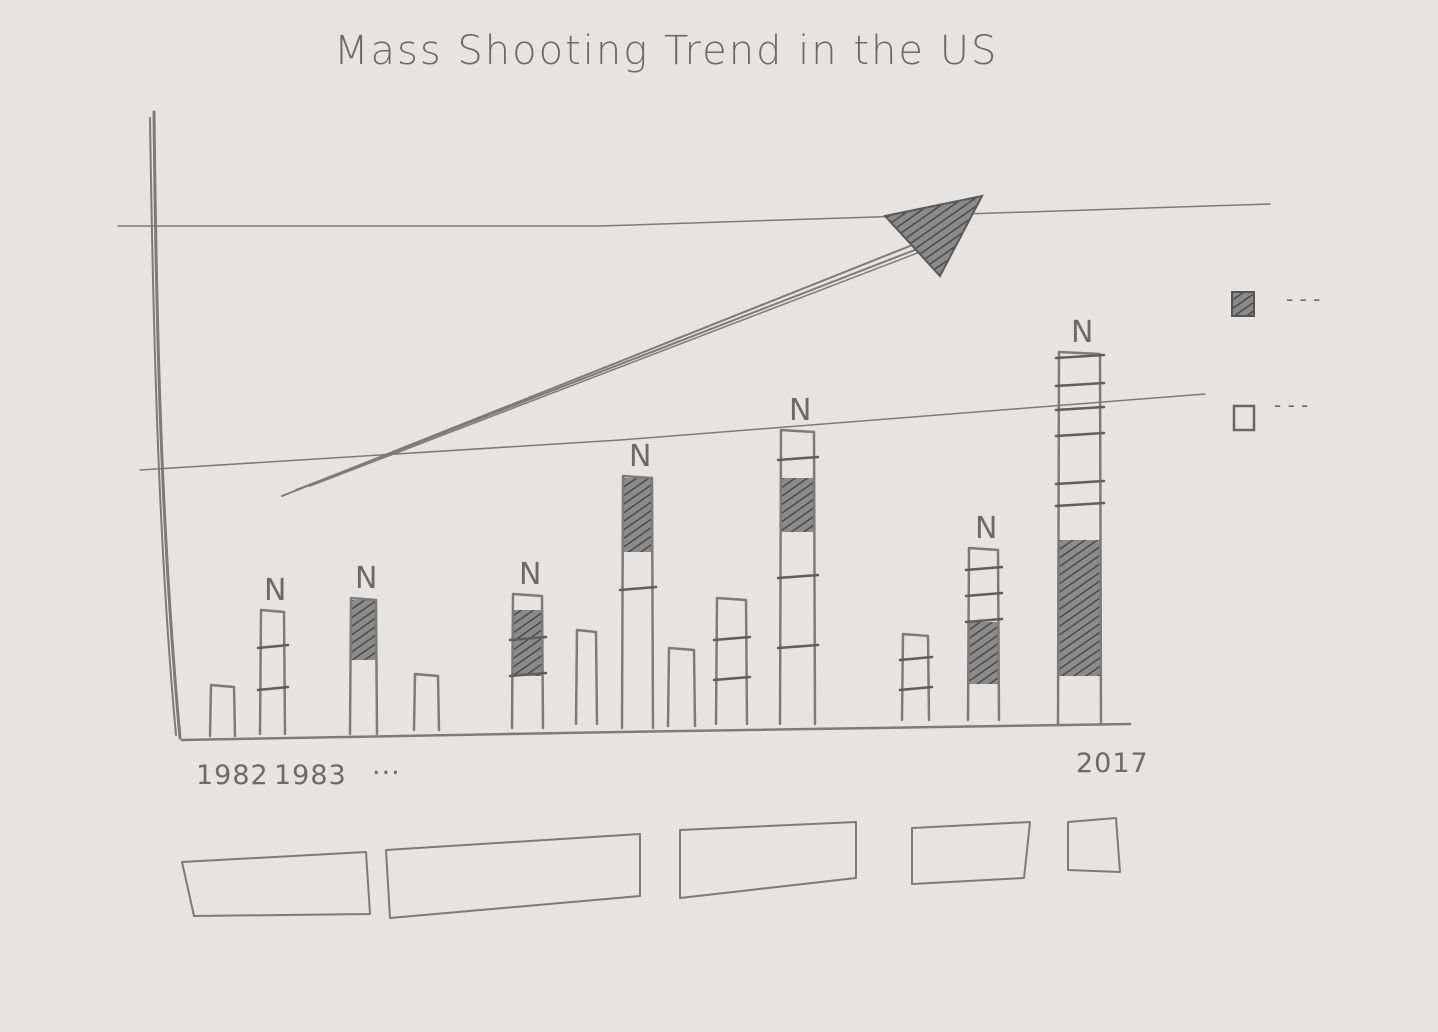 Image resolution: width=1438 pixels, height=1032 pixels. Describe the element at coordinates (666, 51) in the screenshot. I see `chart-title: Mass Shooting Trend in the US` at that location.